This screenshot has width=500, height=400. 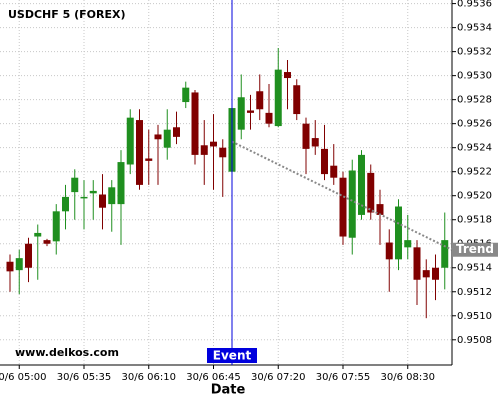 What do you see at coordinates (228, 390) in the screenshot?
I see `x-axis-label: Date` at bounding box center [228, 390].